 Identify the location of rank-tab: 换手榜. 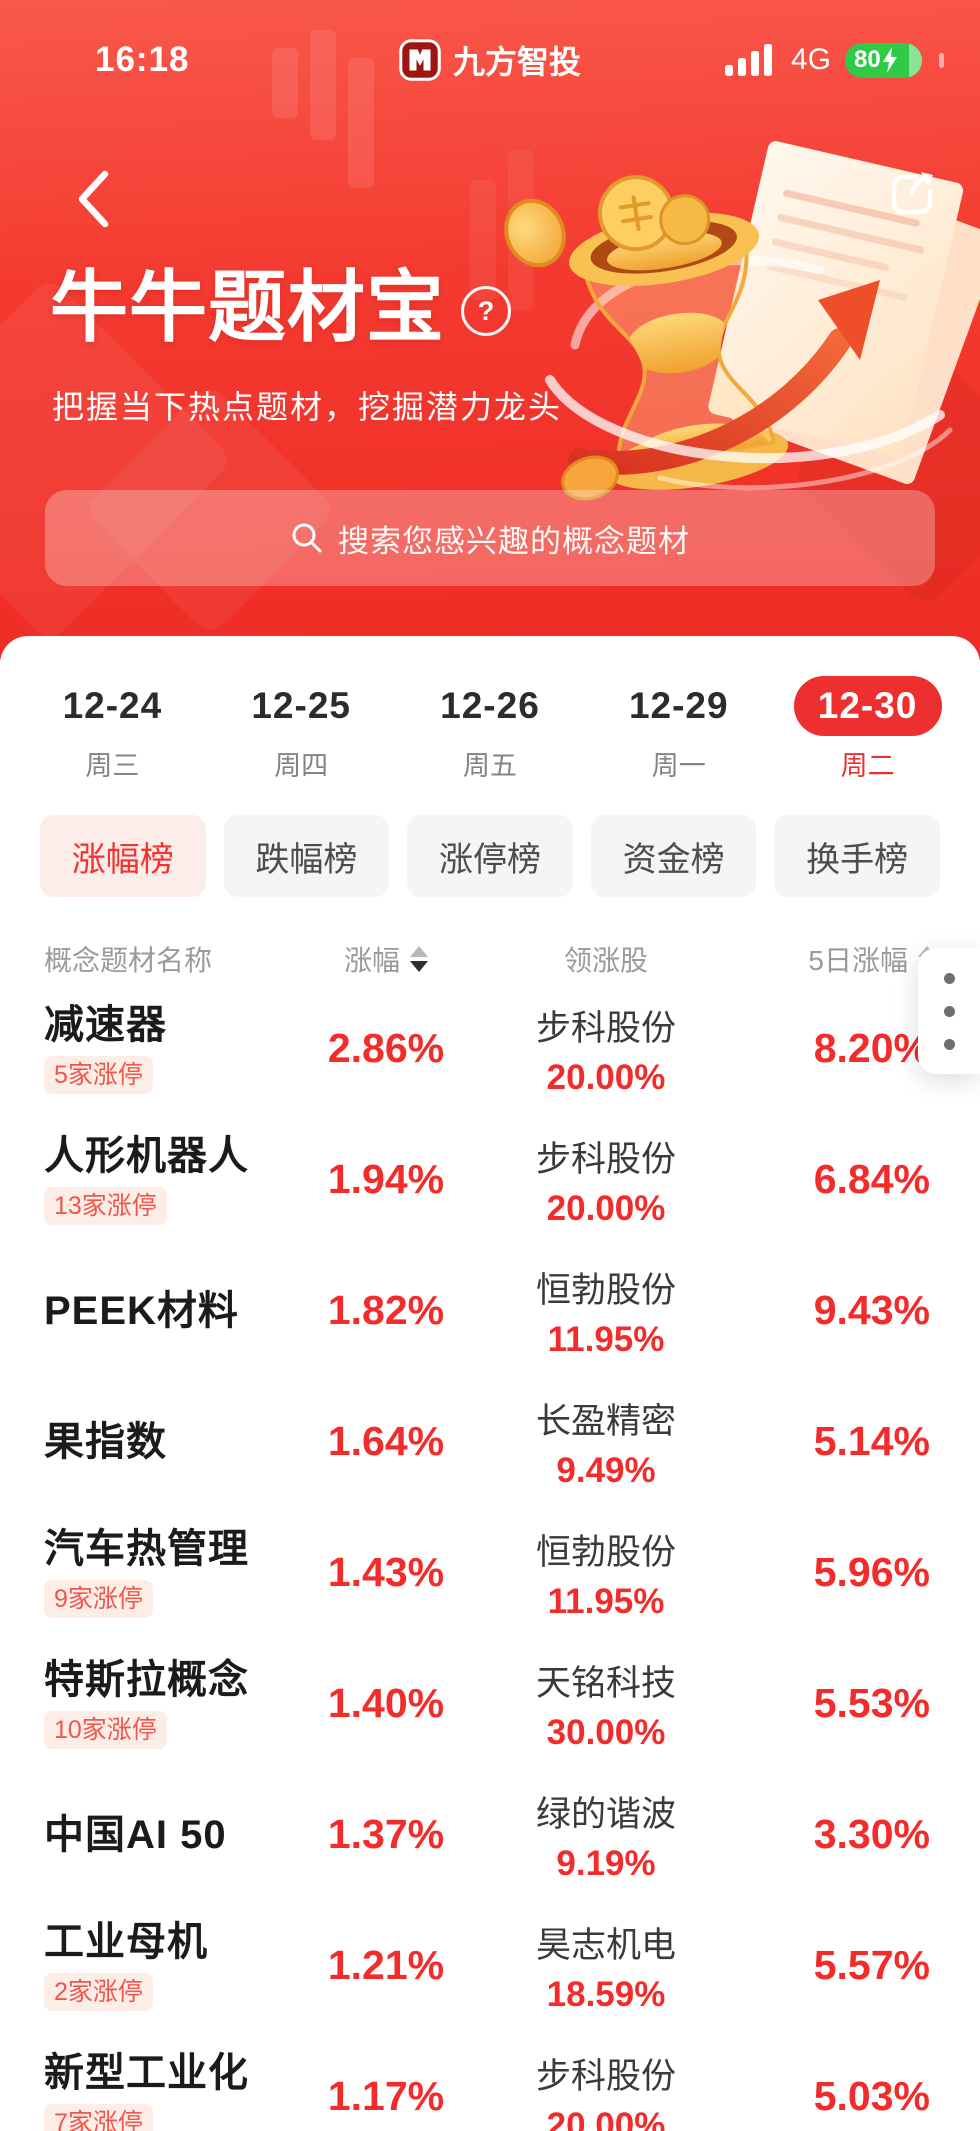
(857, 856).